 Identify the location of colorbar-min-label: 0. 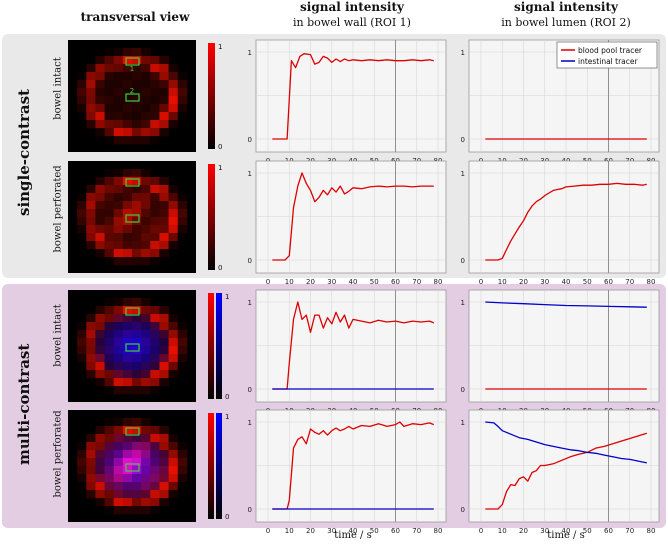
(220, 147).